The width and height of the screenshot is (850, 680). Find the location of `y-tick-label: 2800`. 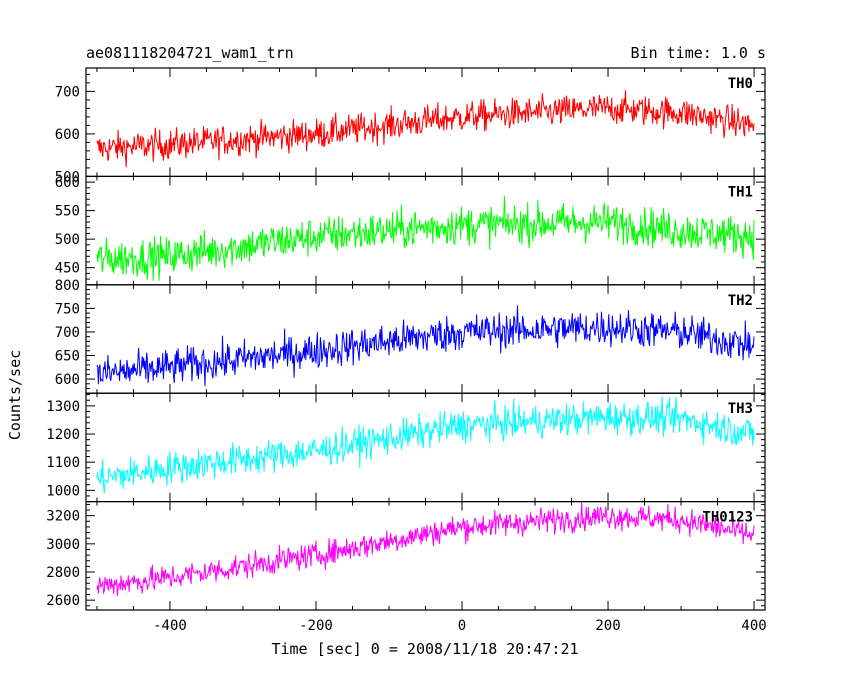

y-tick-label: 2800 is located at coordinates (63, 573).